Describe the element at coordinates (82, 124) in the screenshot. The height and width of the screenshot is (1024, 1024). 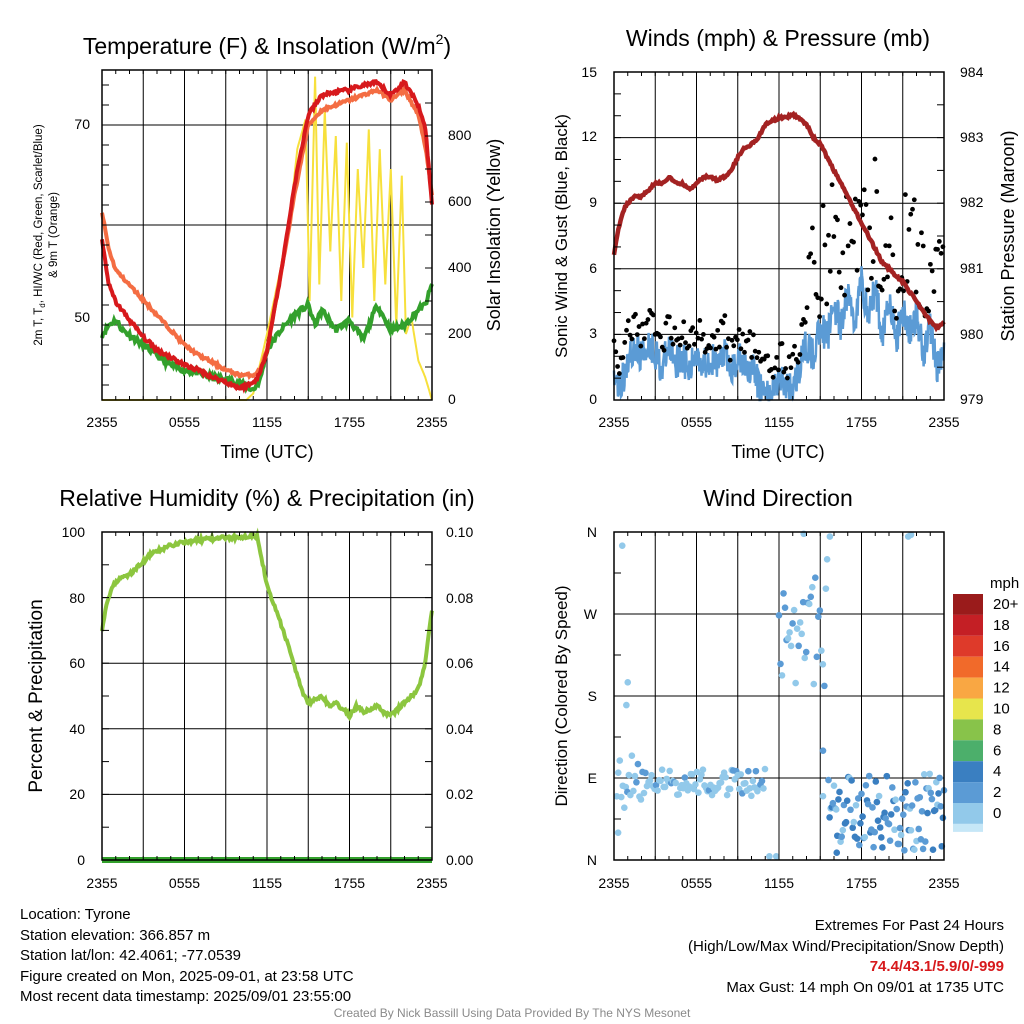
I see `temp-left-tick: 70` at that location.